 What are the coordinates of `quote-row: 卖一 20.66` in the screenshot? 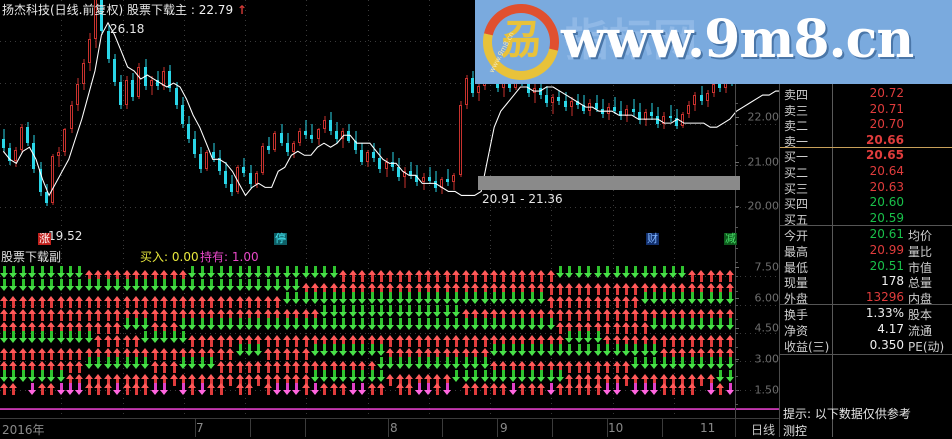 It's located at (866, 141).